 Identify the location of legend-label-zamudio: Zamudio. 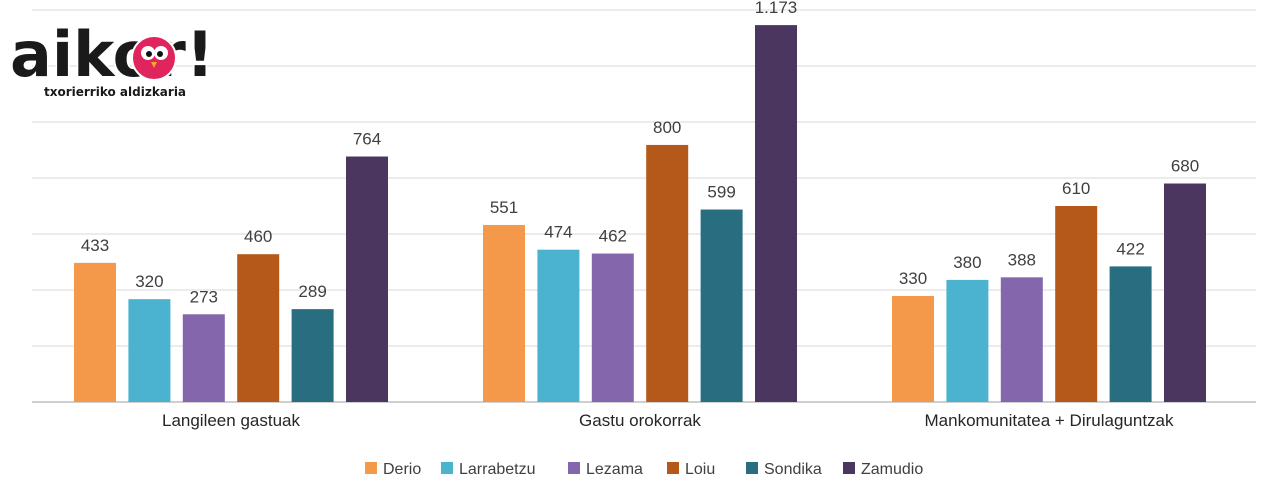
(892, 469).